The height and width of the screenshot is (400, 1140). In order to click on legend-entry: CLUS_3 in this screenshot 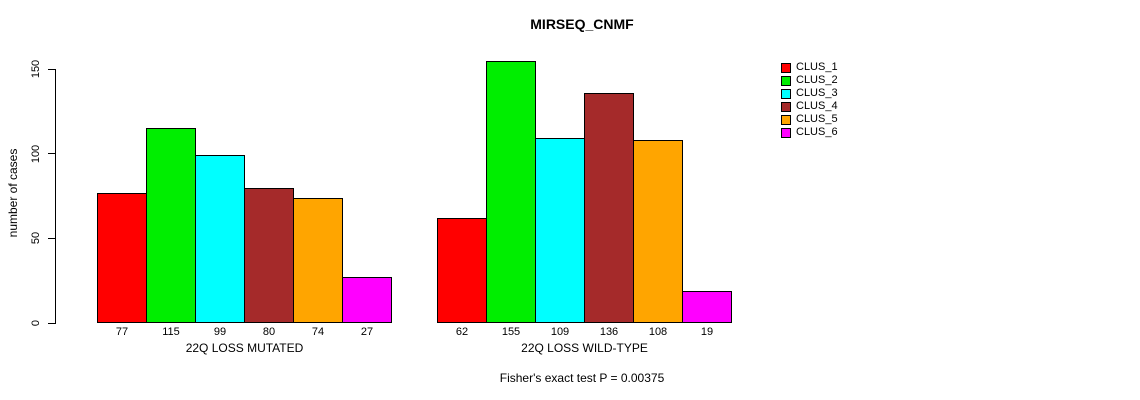, I will do `click(809, 93)`.